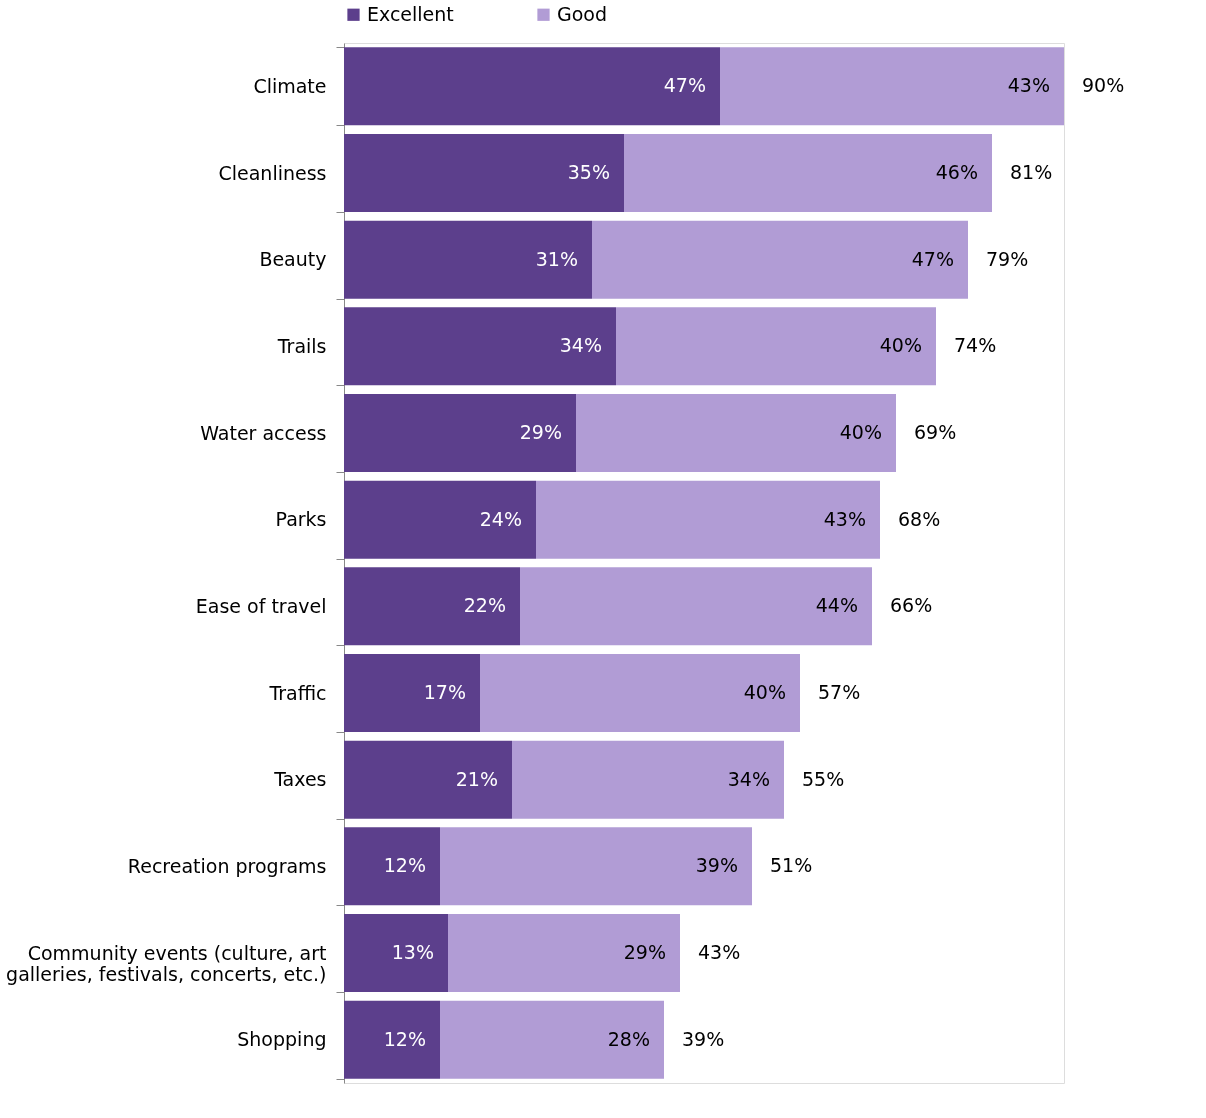 The width and height of the screenshot is (1206, 1118). What do you see at coordinates (836, 605) in the screenshot?
I see `data-label: 44%` at bounding box center [836, 605].